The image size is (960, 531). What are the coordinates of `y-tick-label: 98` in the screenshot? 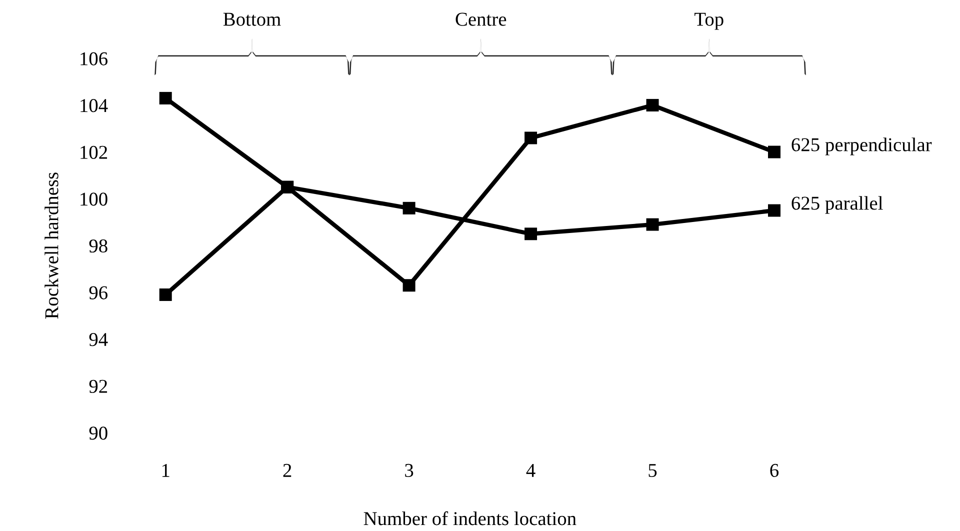 It's located at (98, 246).